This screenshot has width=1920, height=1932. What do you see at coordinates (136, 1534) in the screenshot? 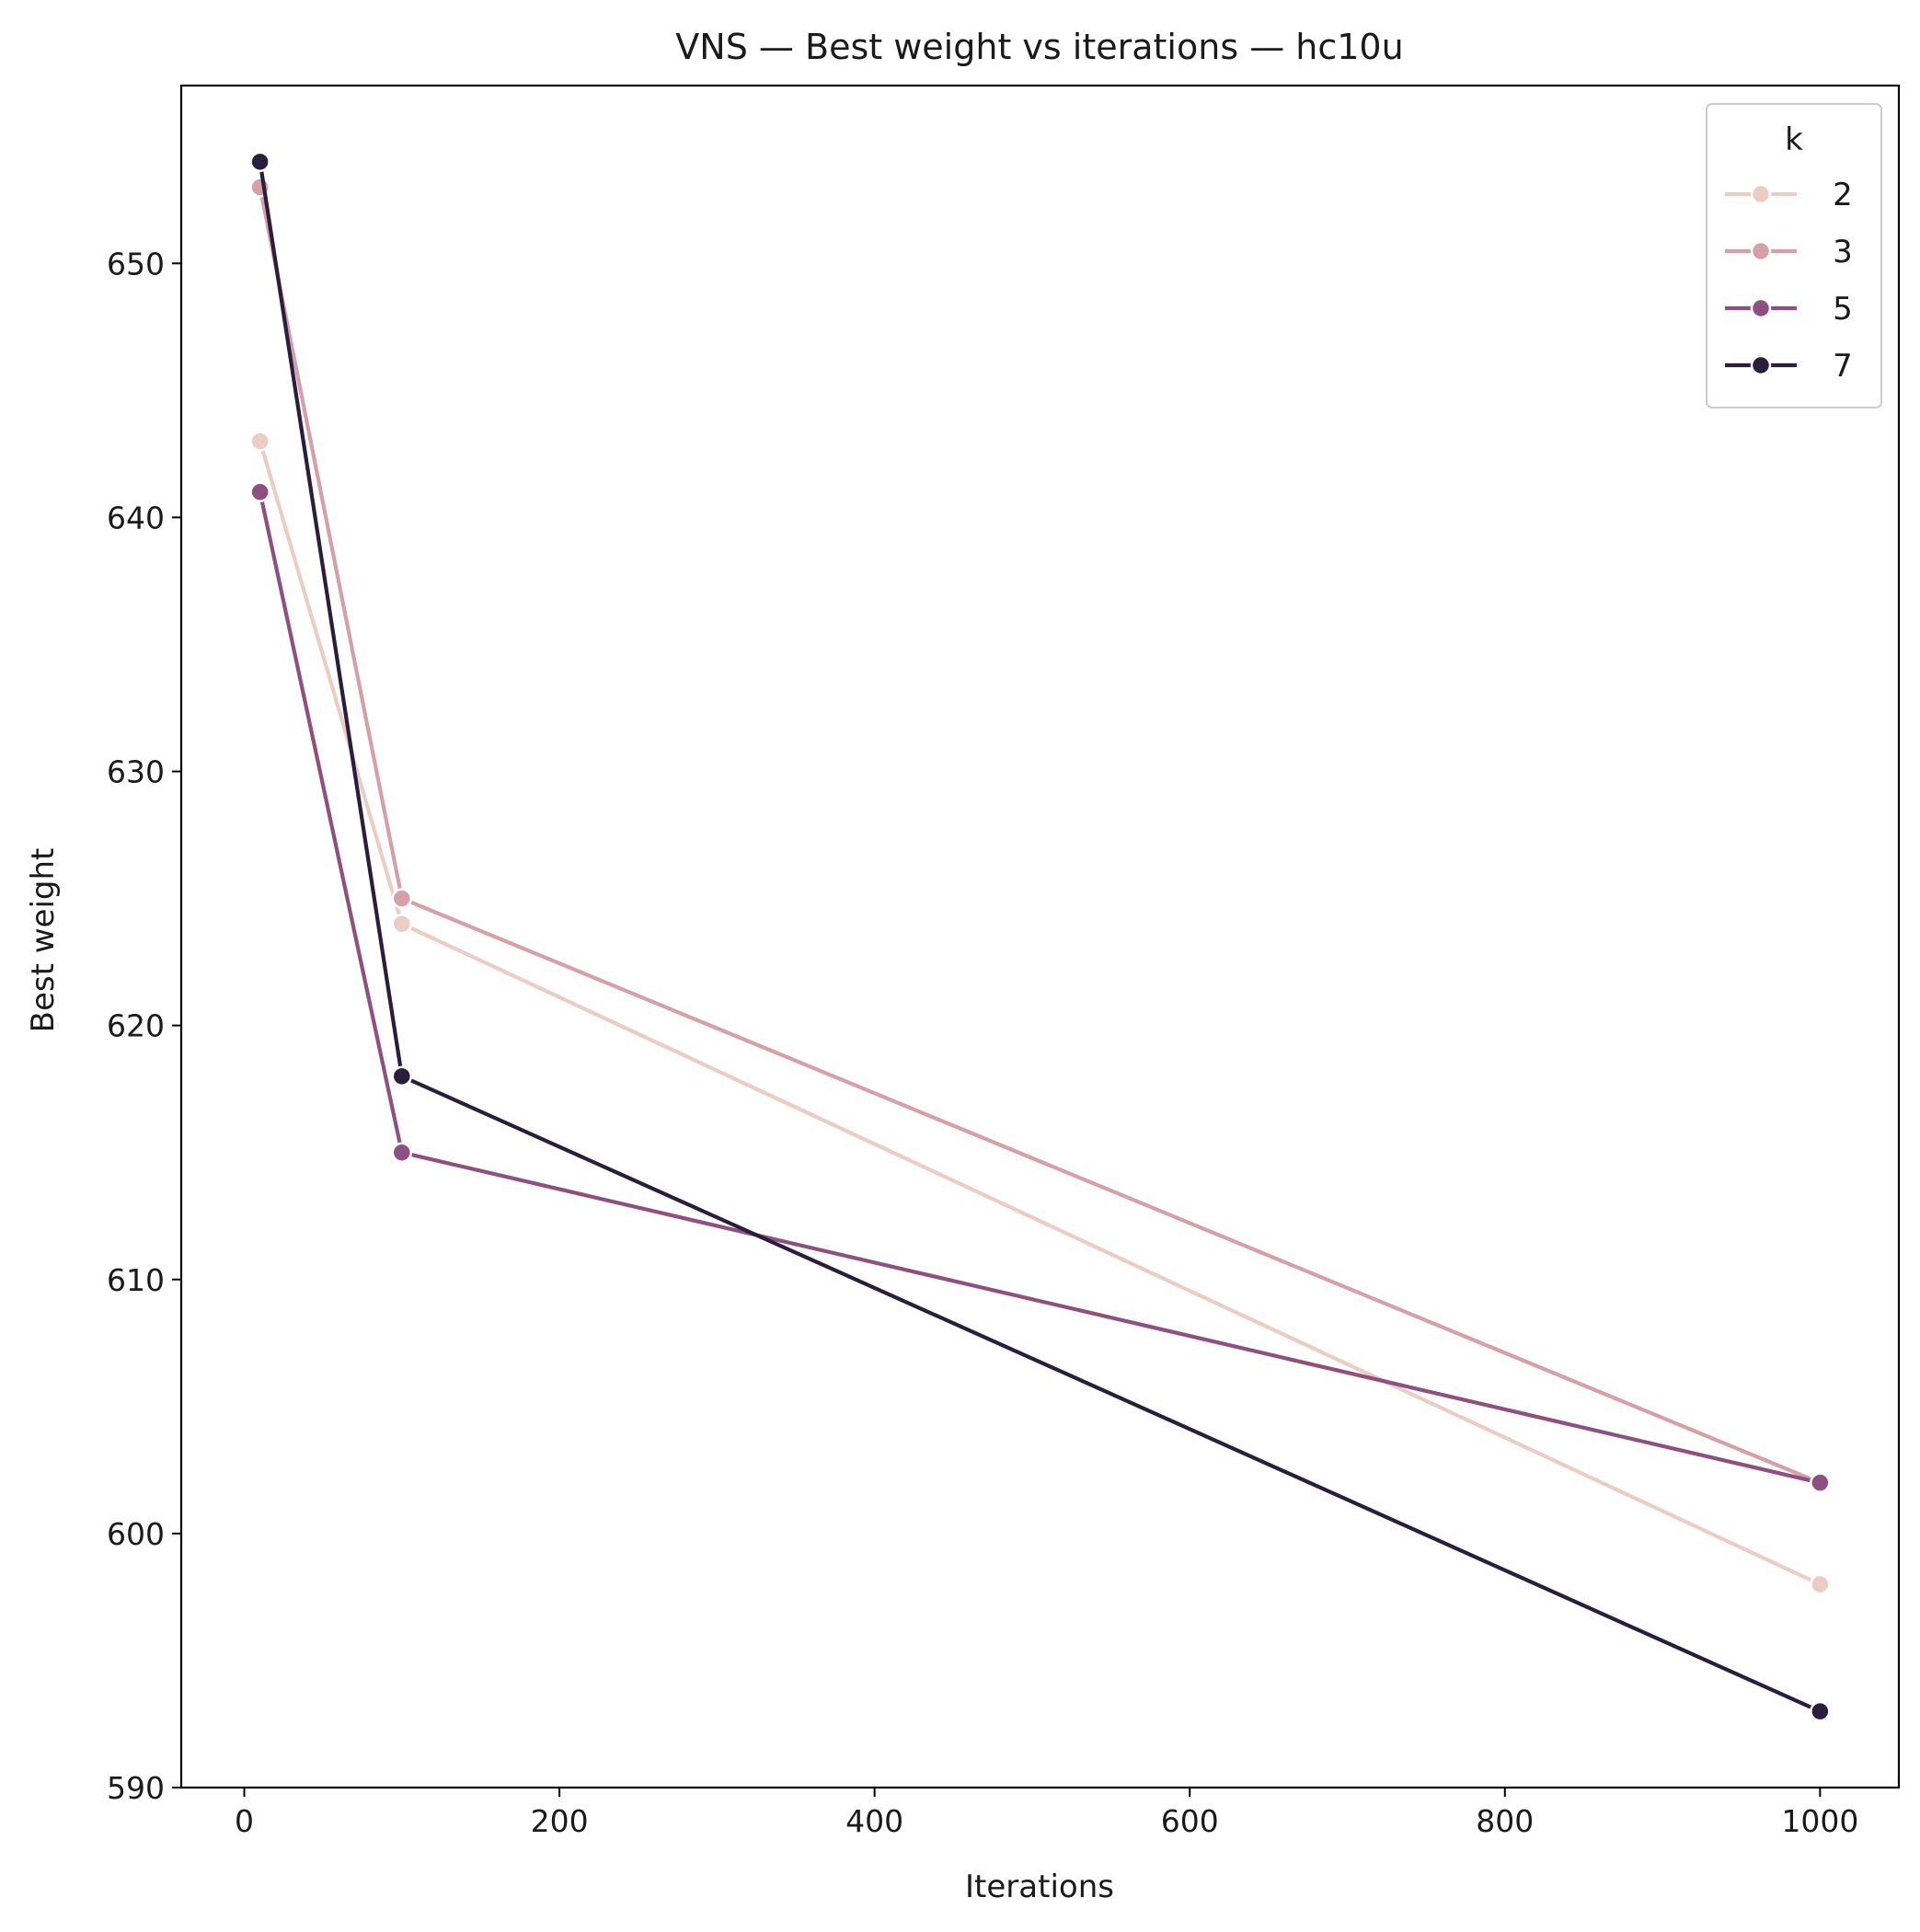
I see `y-tick-label: 600` at bounding box center [136, 1534].